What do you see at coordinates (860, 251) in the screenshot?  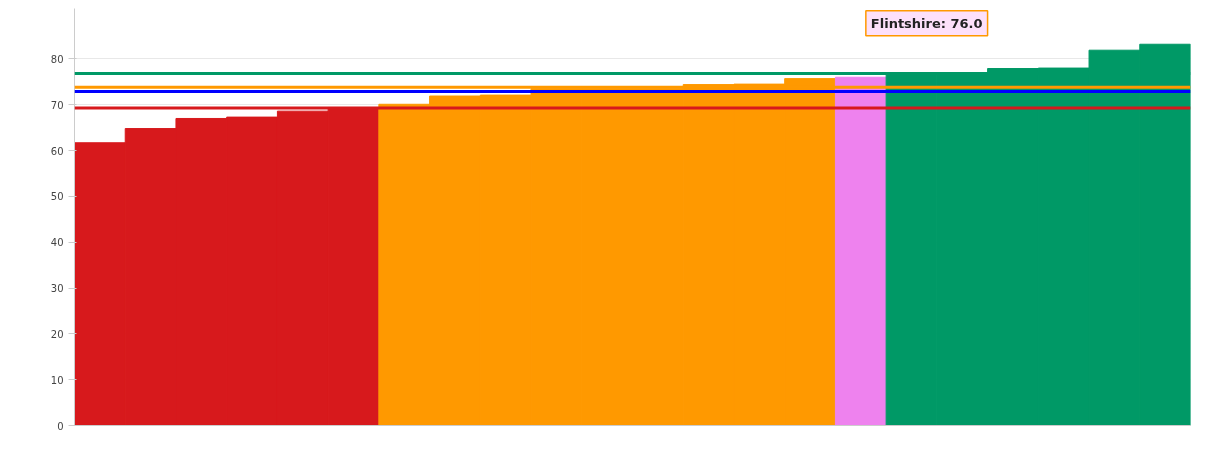 I see `bar` at bounding box center [860, 251].